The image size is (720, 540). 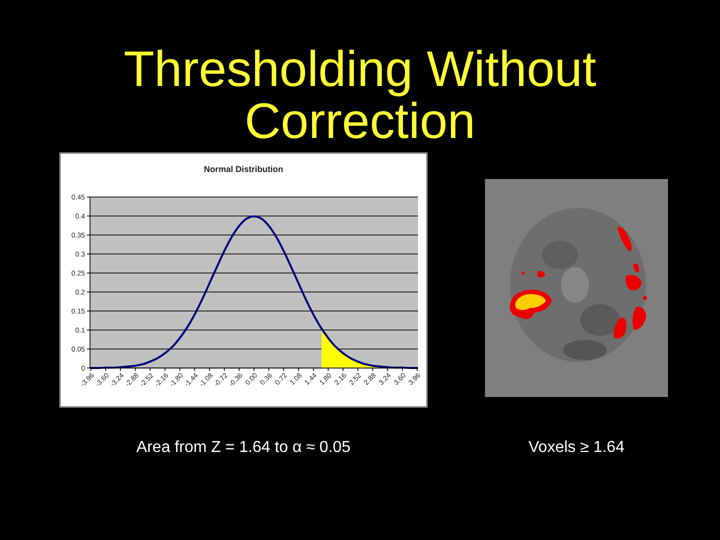 What do you see at coordinates (576, 447) in the screenshot?
I see `text: Voxels ≥ 1.64` at bounding box center [576, 447].